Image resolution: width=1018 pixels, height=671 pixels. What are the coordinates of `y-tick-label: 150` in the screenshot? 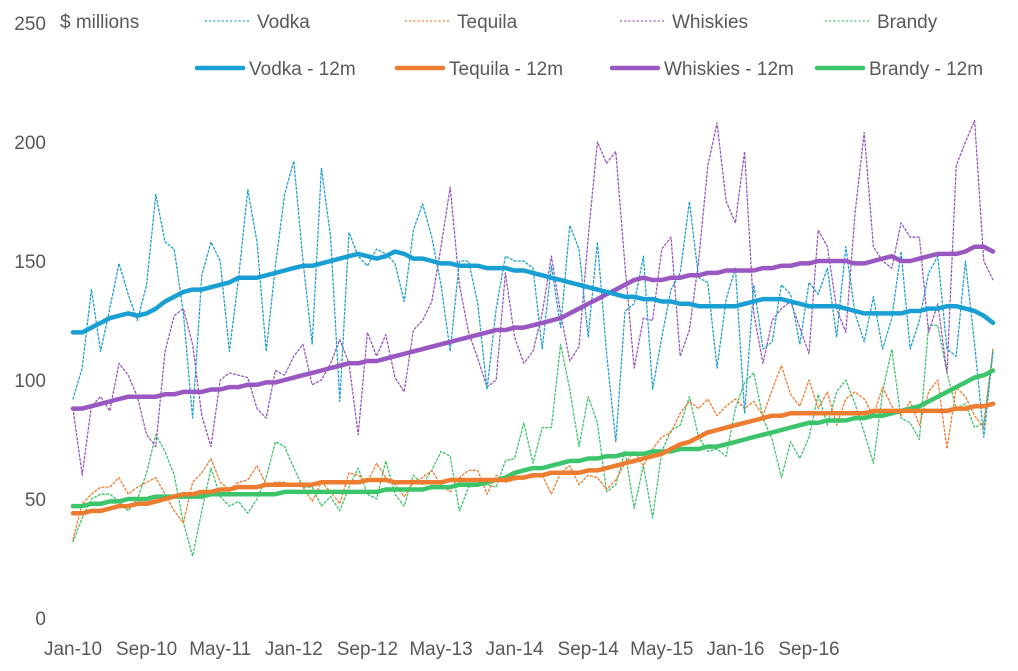 It's located at (30, 262).